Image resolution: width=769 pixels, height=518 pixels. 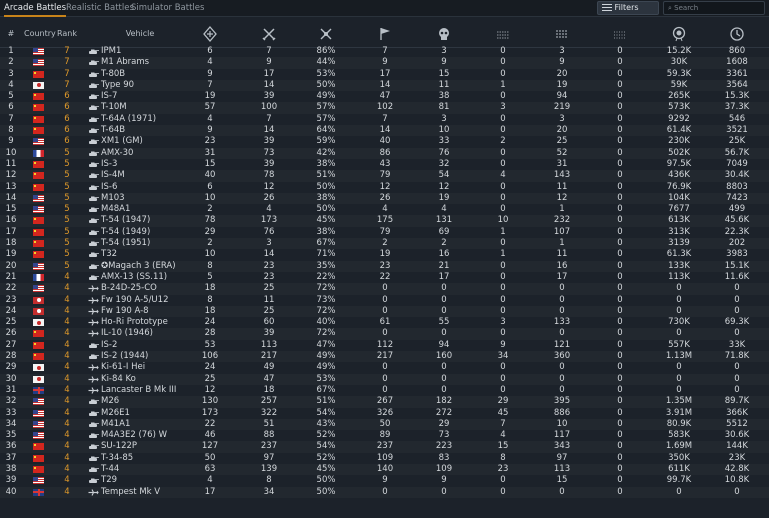 I want to click on table-row: 34 4 M41A1 22 51 43% 50 29 7 10 0 80.9K 5512, so click(x=384, y=424).